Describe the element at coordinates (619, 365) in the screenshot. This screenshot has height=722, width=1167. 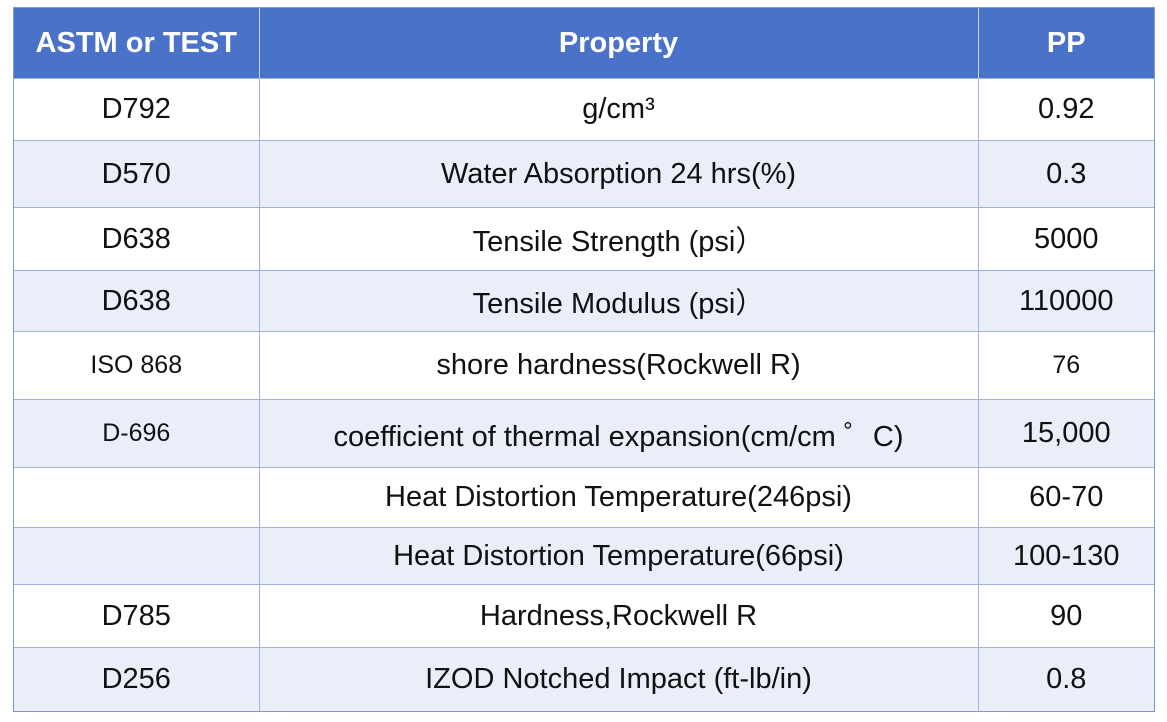
I see `cell-property: shore hardness(Rockwell R)` at that location.